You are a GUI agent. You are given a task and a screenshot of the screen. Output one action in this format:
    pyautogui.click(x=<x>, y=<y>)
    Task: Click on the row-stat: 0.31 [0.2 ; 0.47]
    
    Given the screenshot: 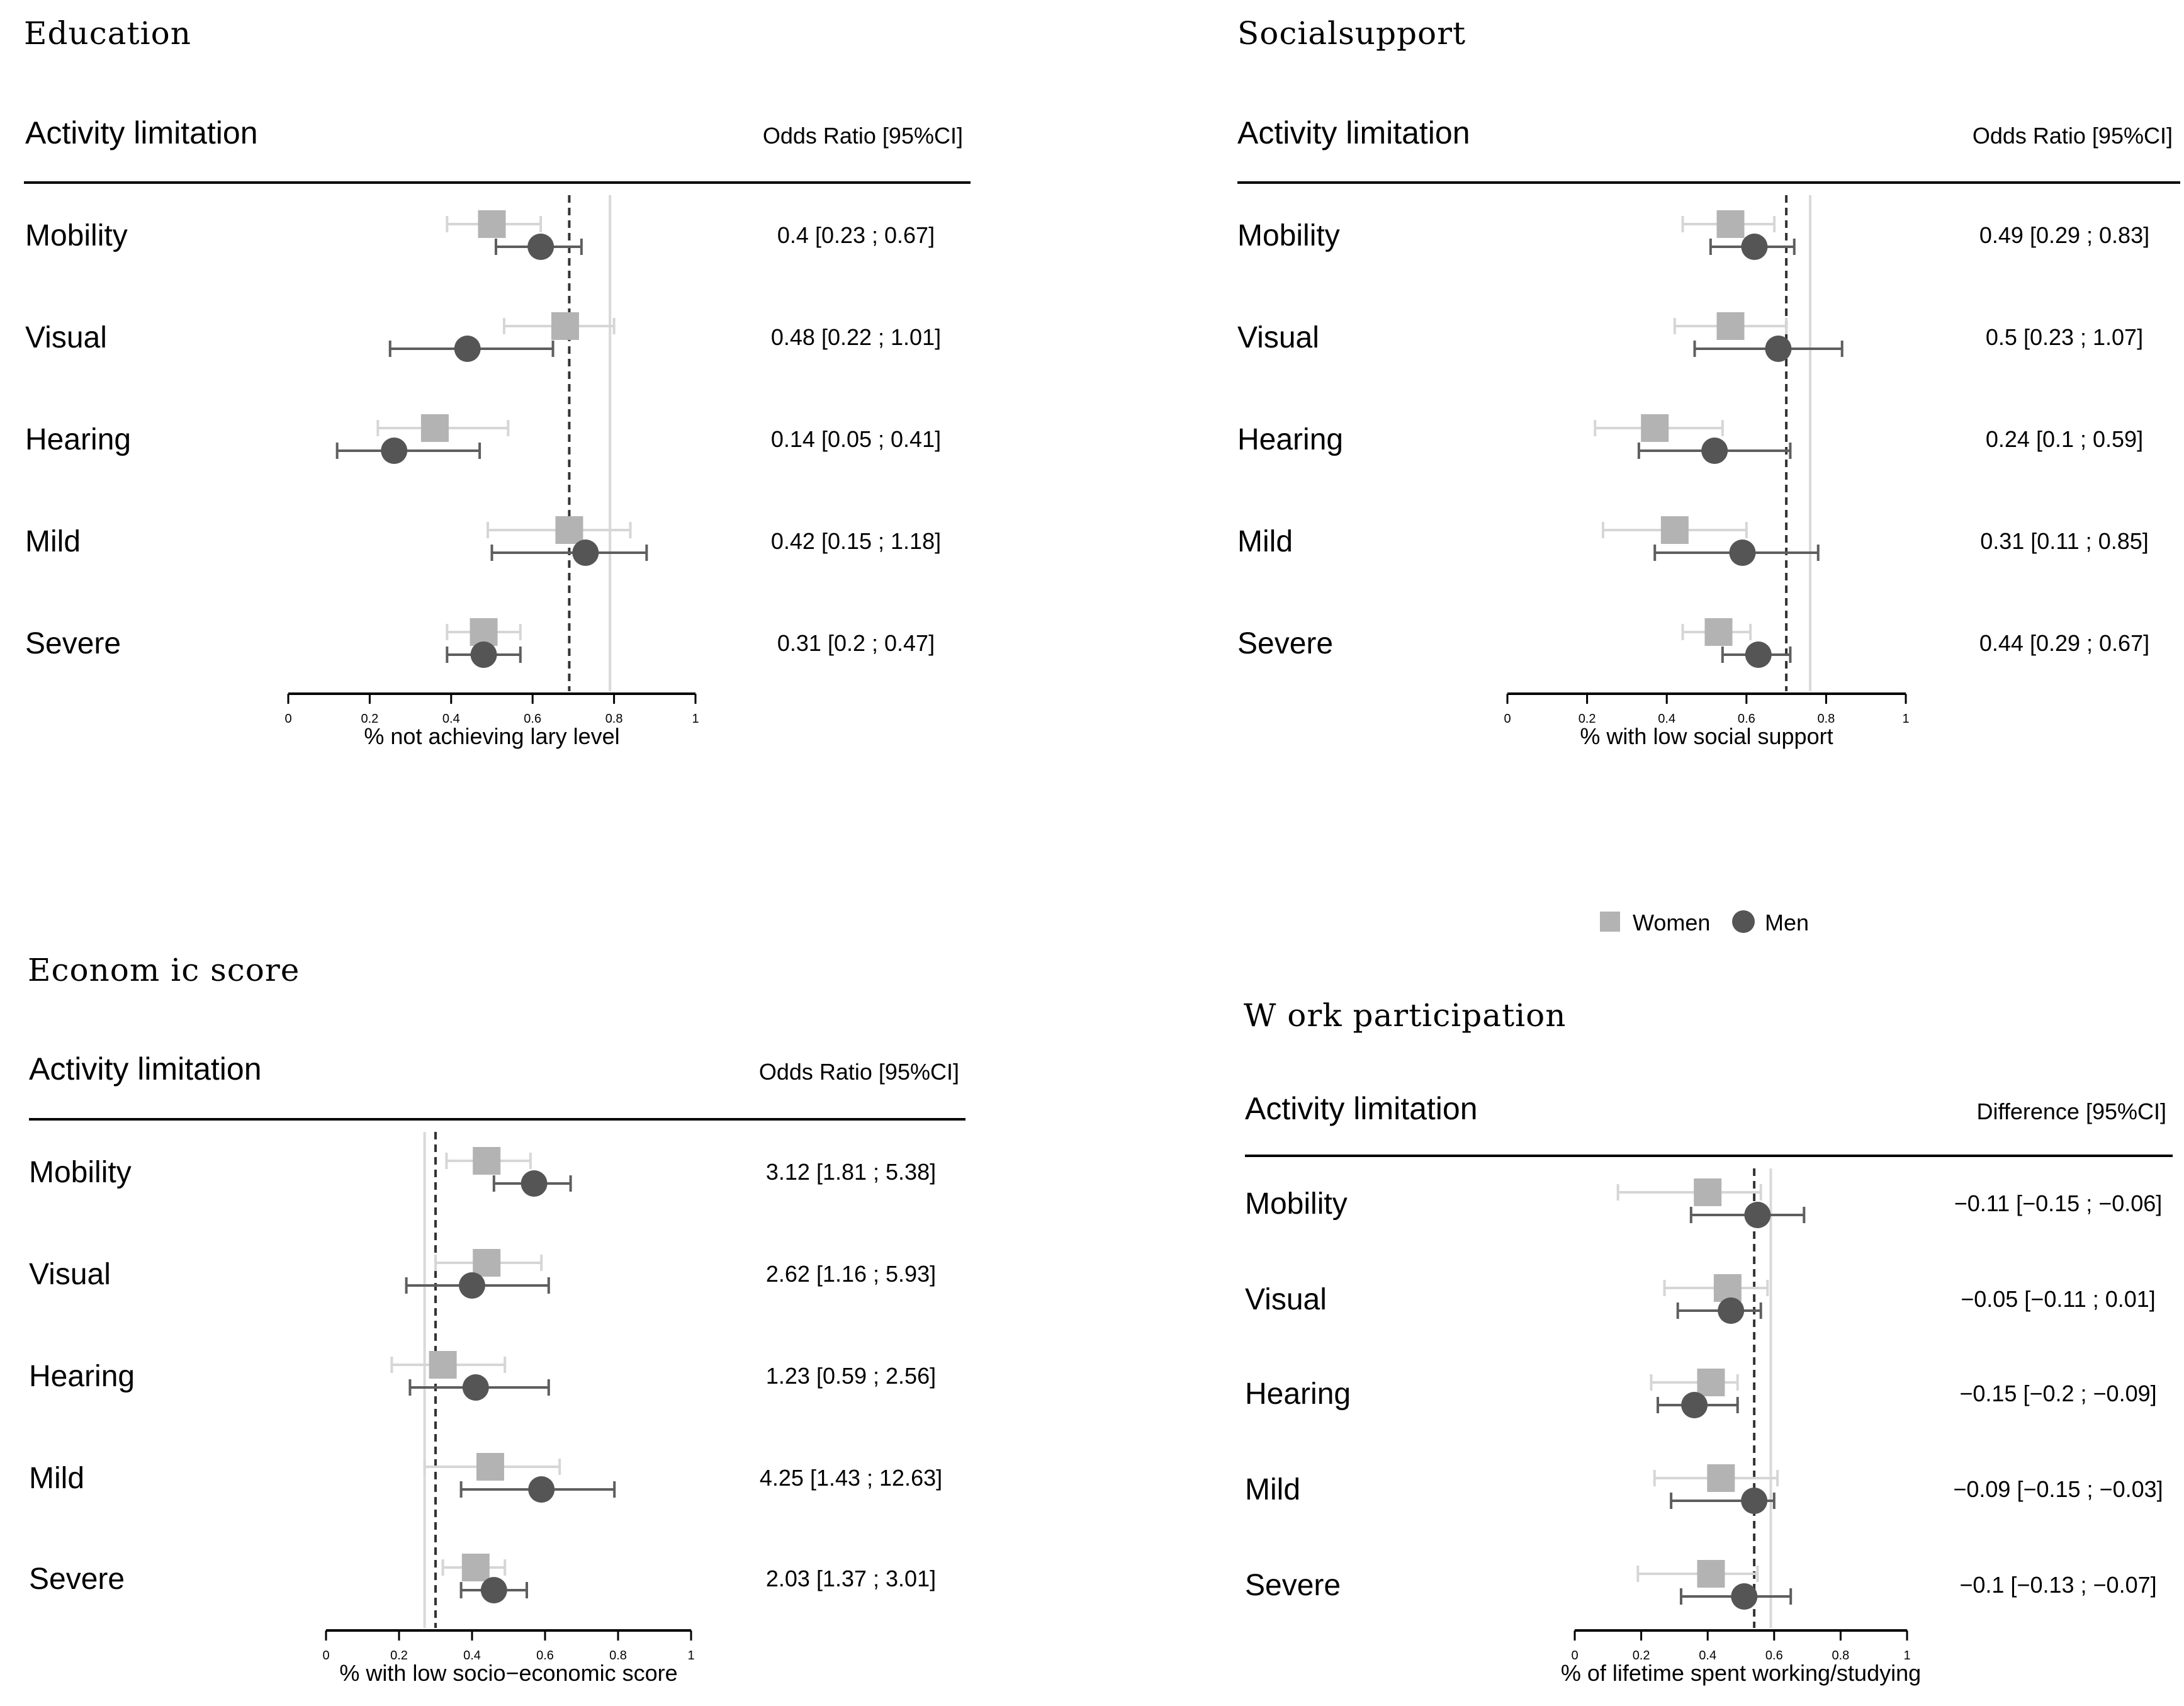 What is the action you would take?
    pyautogui.click(x=856, y=643)
    